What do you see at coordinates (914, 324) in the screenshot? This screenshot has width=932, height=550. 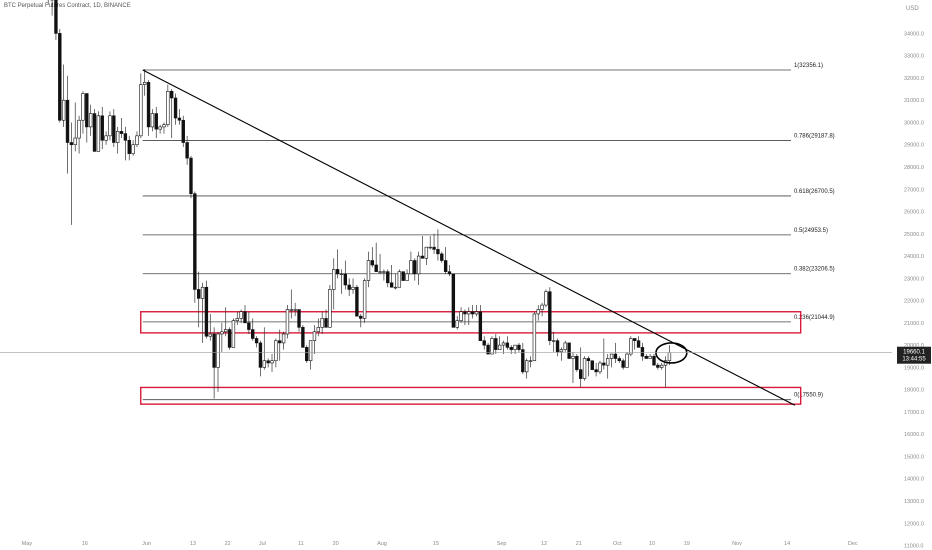 I see `price-tick-label: 21000.0` at bounding box center [914, 324].